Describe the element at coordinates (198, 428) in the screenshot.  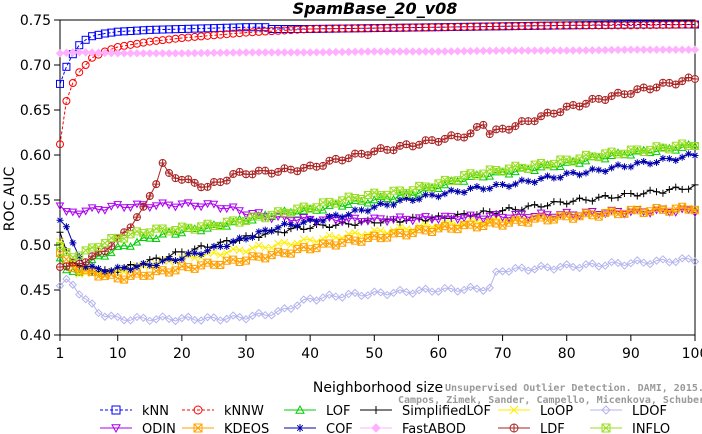
I see `legend-marker` at that location.